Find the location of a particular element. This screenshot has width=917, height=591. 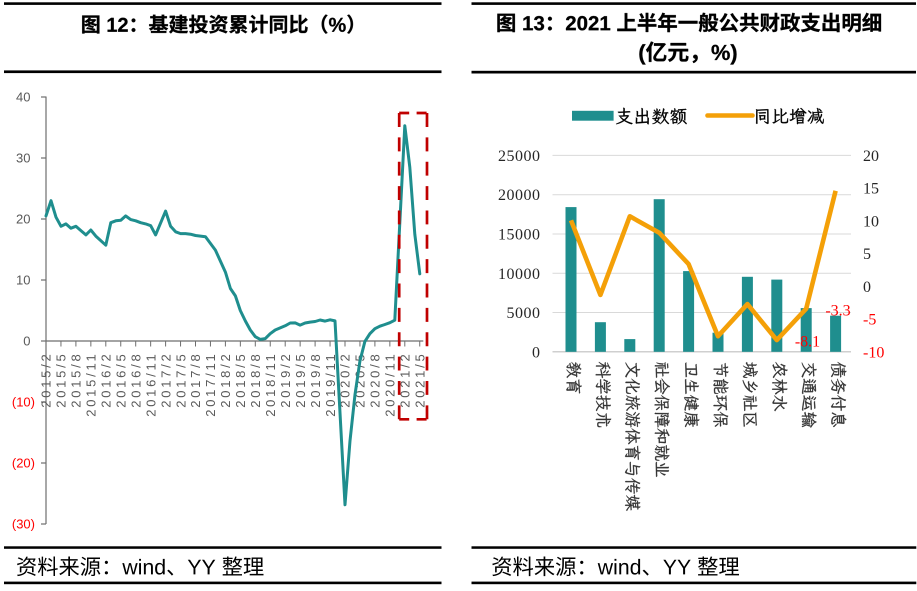

svg-text: 20000 is located at coordinates (519, 195).